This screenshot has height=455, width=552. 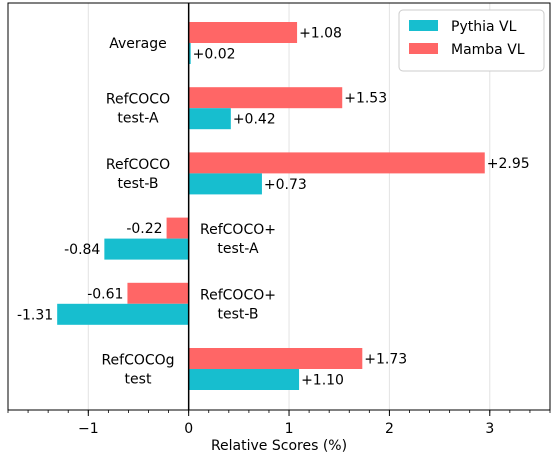 I want to click on value-label: +0.02, so click(x=214, y=55).